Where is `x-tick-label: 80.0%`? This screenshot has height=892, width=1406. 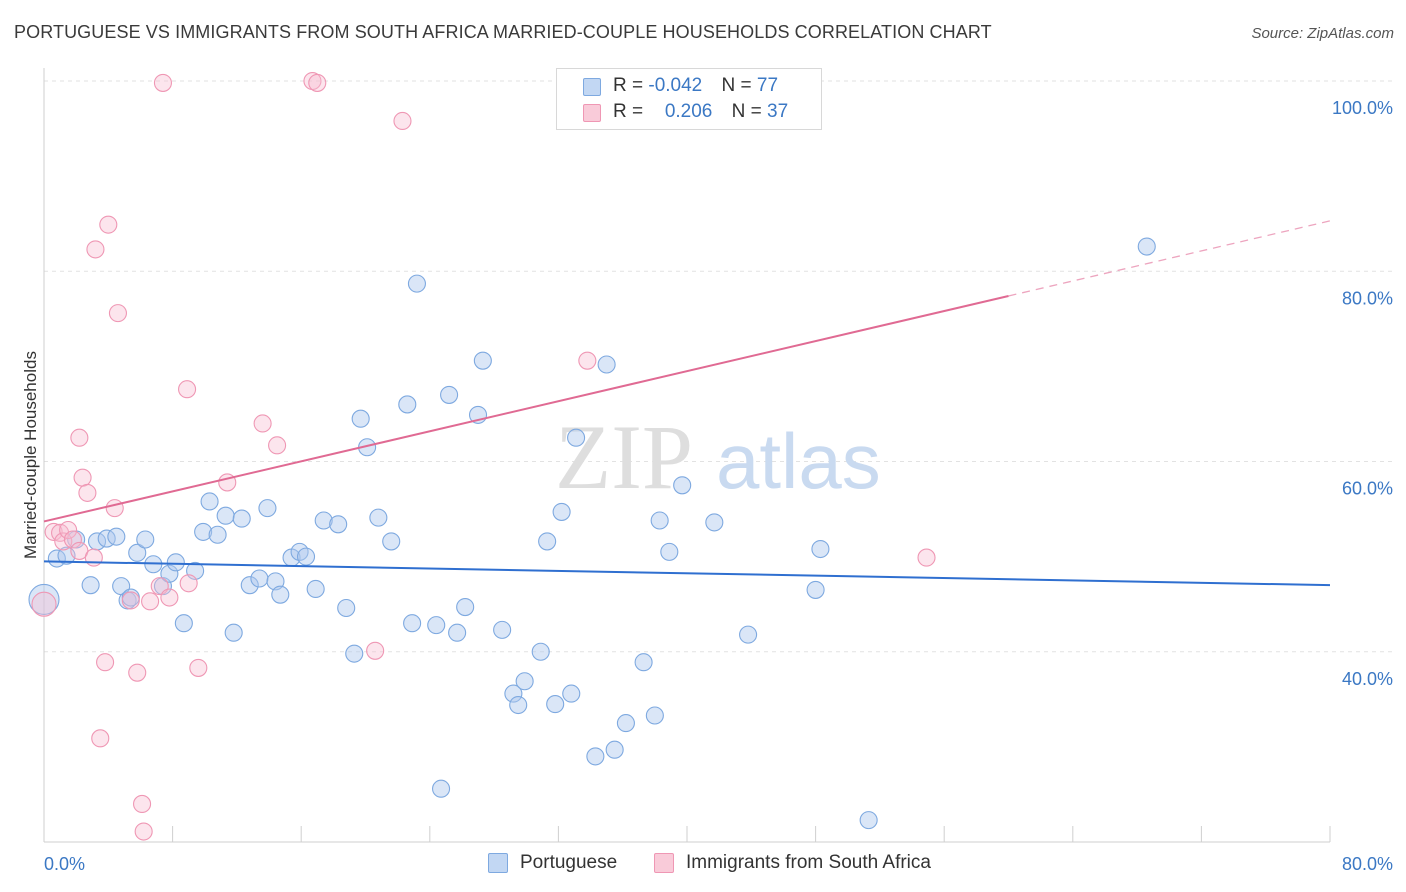
x-tick-label: 80.0% is located at coordinates (1367, 864).